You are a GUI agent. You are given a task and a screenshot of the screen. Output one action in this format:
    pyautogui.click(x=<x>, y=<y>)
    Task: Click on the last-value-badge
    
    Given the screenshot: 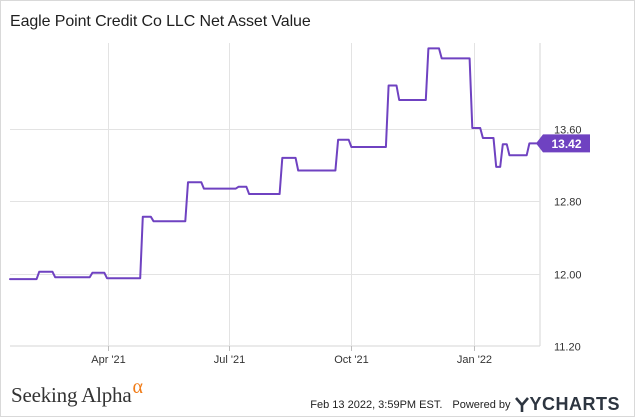 What is the action you would take?
    pyautogui.click(x=563, y=143)
    